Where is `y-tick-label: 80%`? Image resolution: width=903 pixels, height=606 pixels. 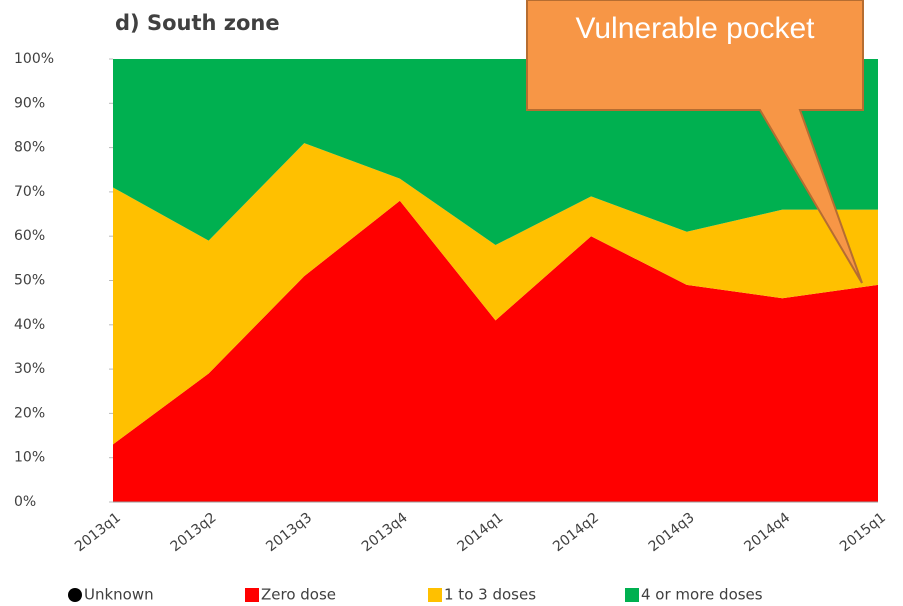
y-tick-label: 80% is located at coordinates (29, 148).